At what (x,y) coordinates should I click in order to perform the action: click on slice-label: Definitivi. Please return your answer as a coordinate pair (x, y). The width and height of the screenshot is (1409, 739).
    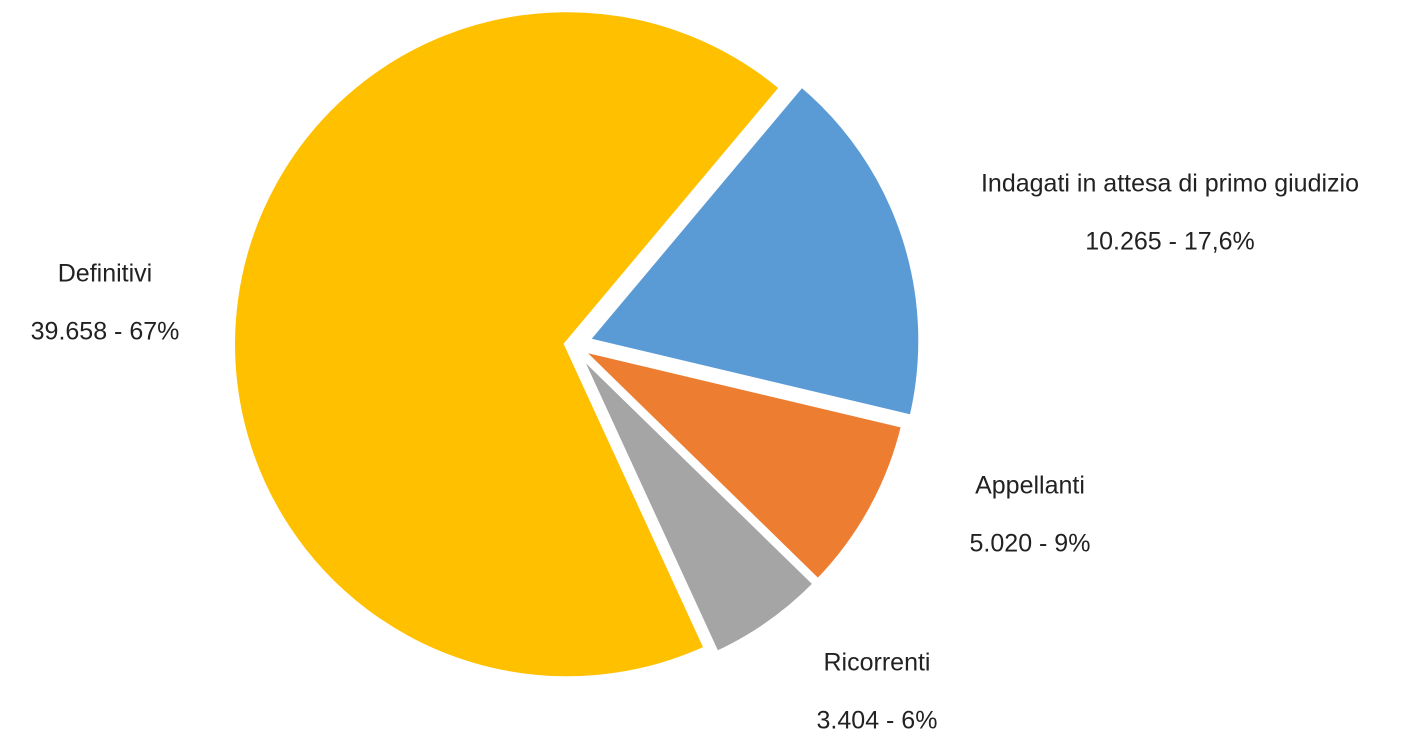
    Looking at the image, I should click on (105, 274).